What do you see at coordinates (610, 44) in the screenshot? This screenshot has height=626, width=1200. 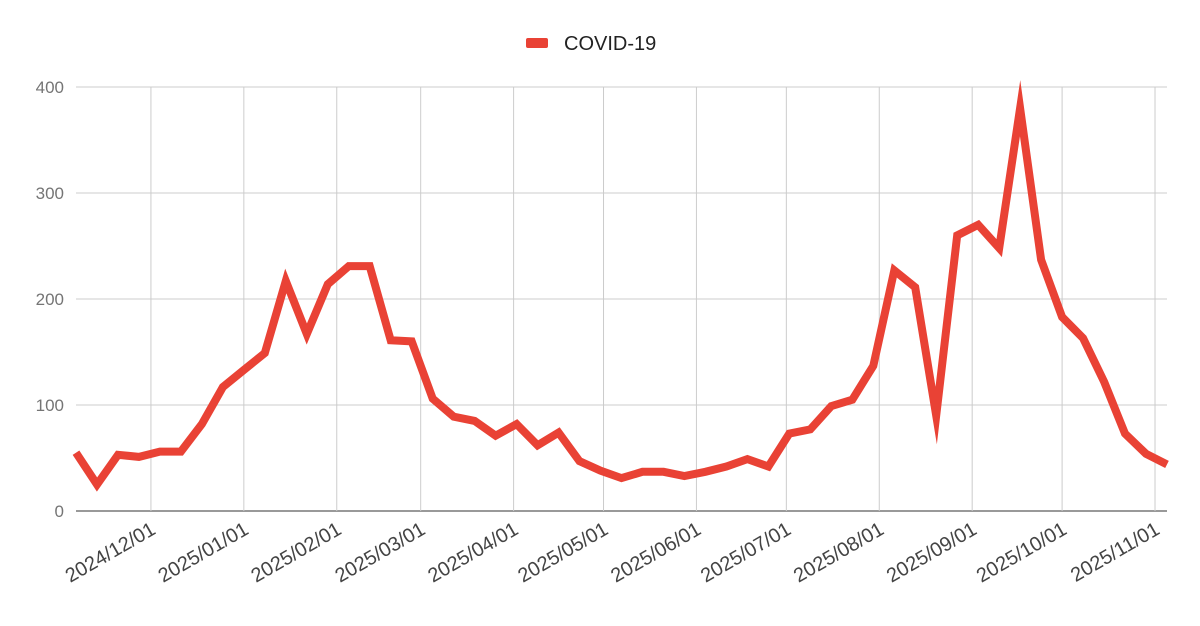 I see `legend-label: COVID-19` at bounding box center [610, 44].